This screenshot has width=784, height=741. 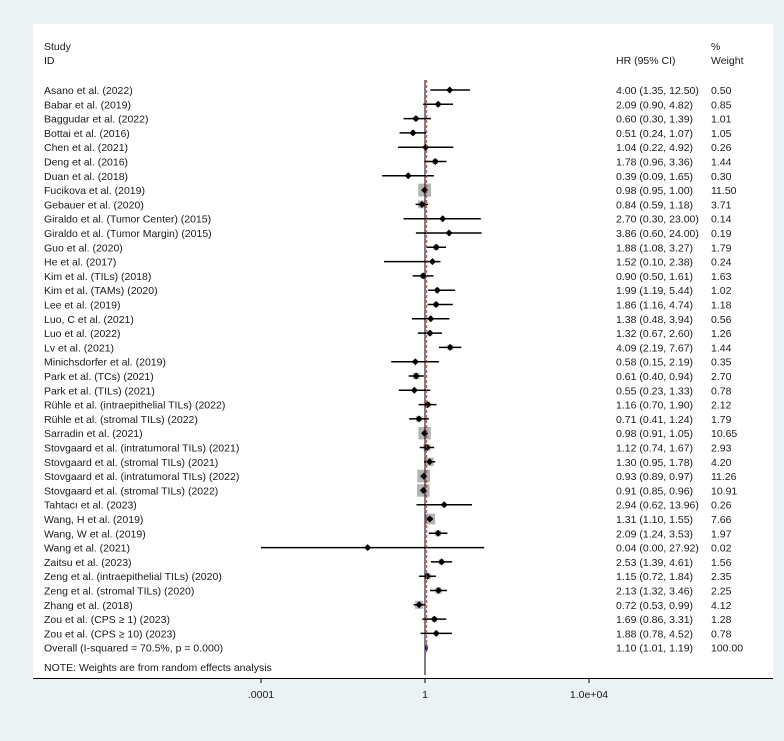 What do you see at coordinates (87, 134) in the screenshot?
I see `study-label: Bottai et al. (2016)` at bounding box center [87, 134].